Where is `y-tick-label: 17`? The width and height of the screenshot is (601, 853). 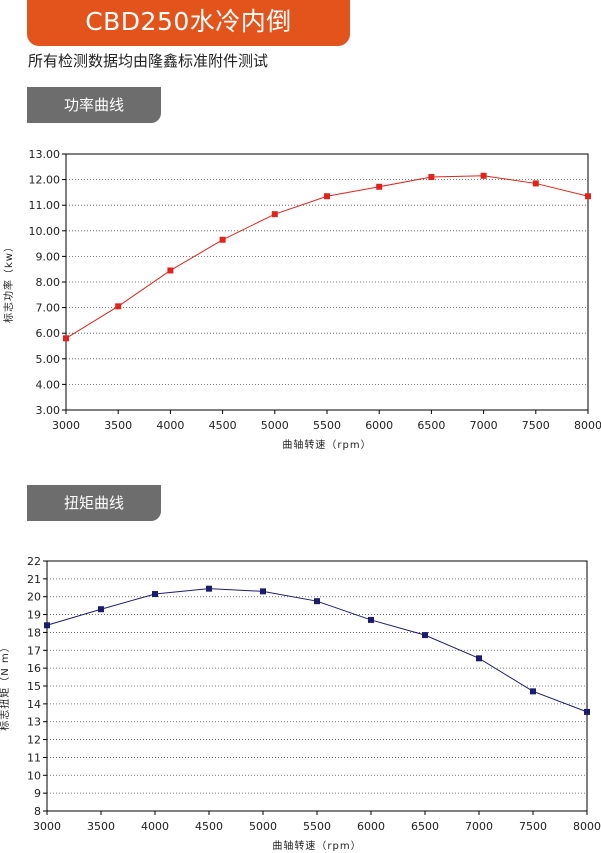 y-tick-label: 17 is located at coordinates (34, 650).